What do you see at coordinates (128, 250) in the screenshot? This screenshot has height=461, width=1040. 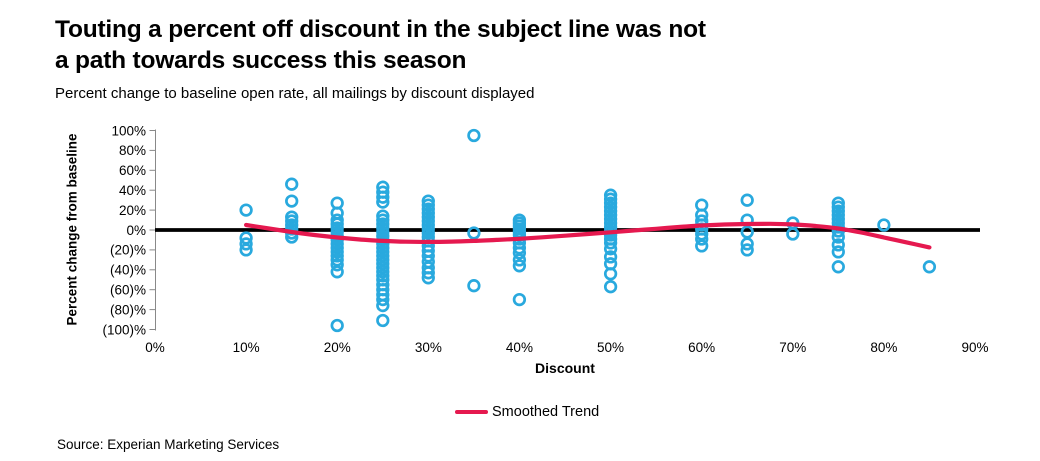 I see `y-tick-label: (20)%` at bounding box center [128, 250].